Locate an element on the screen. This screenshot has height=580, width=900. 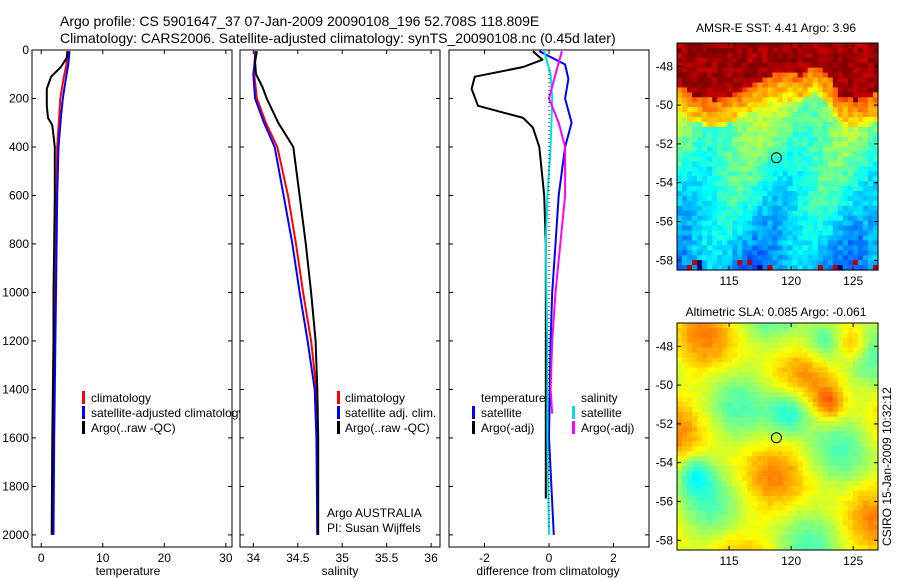
x-tick-label: 34 is located at coordinates (254, 558).